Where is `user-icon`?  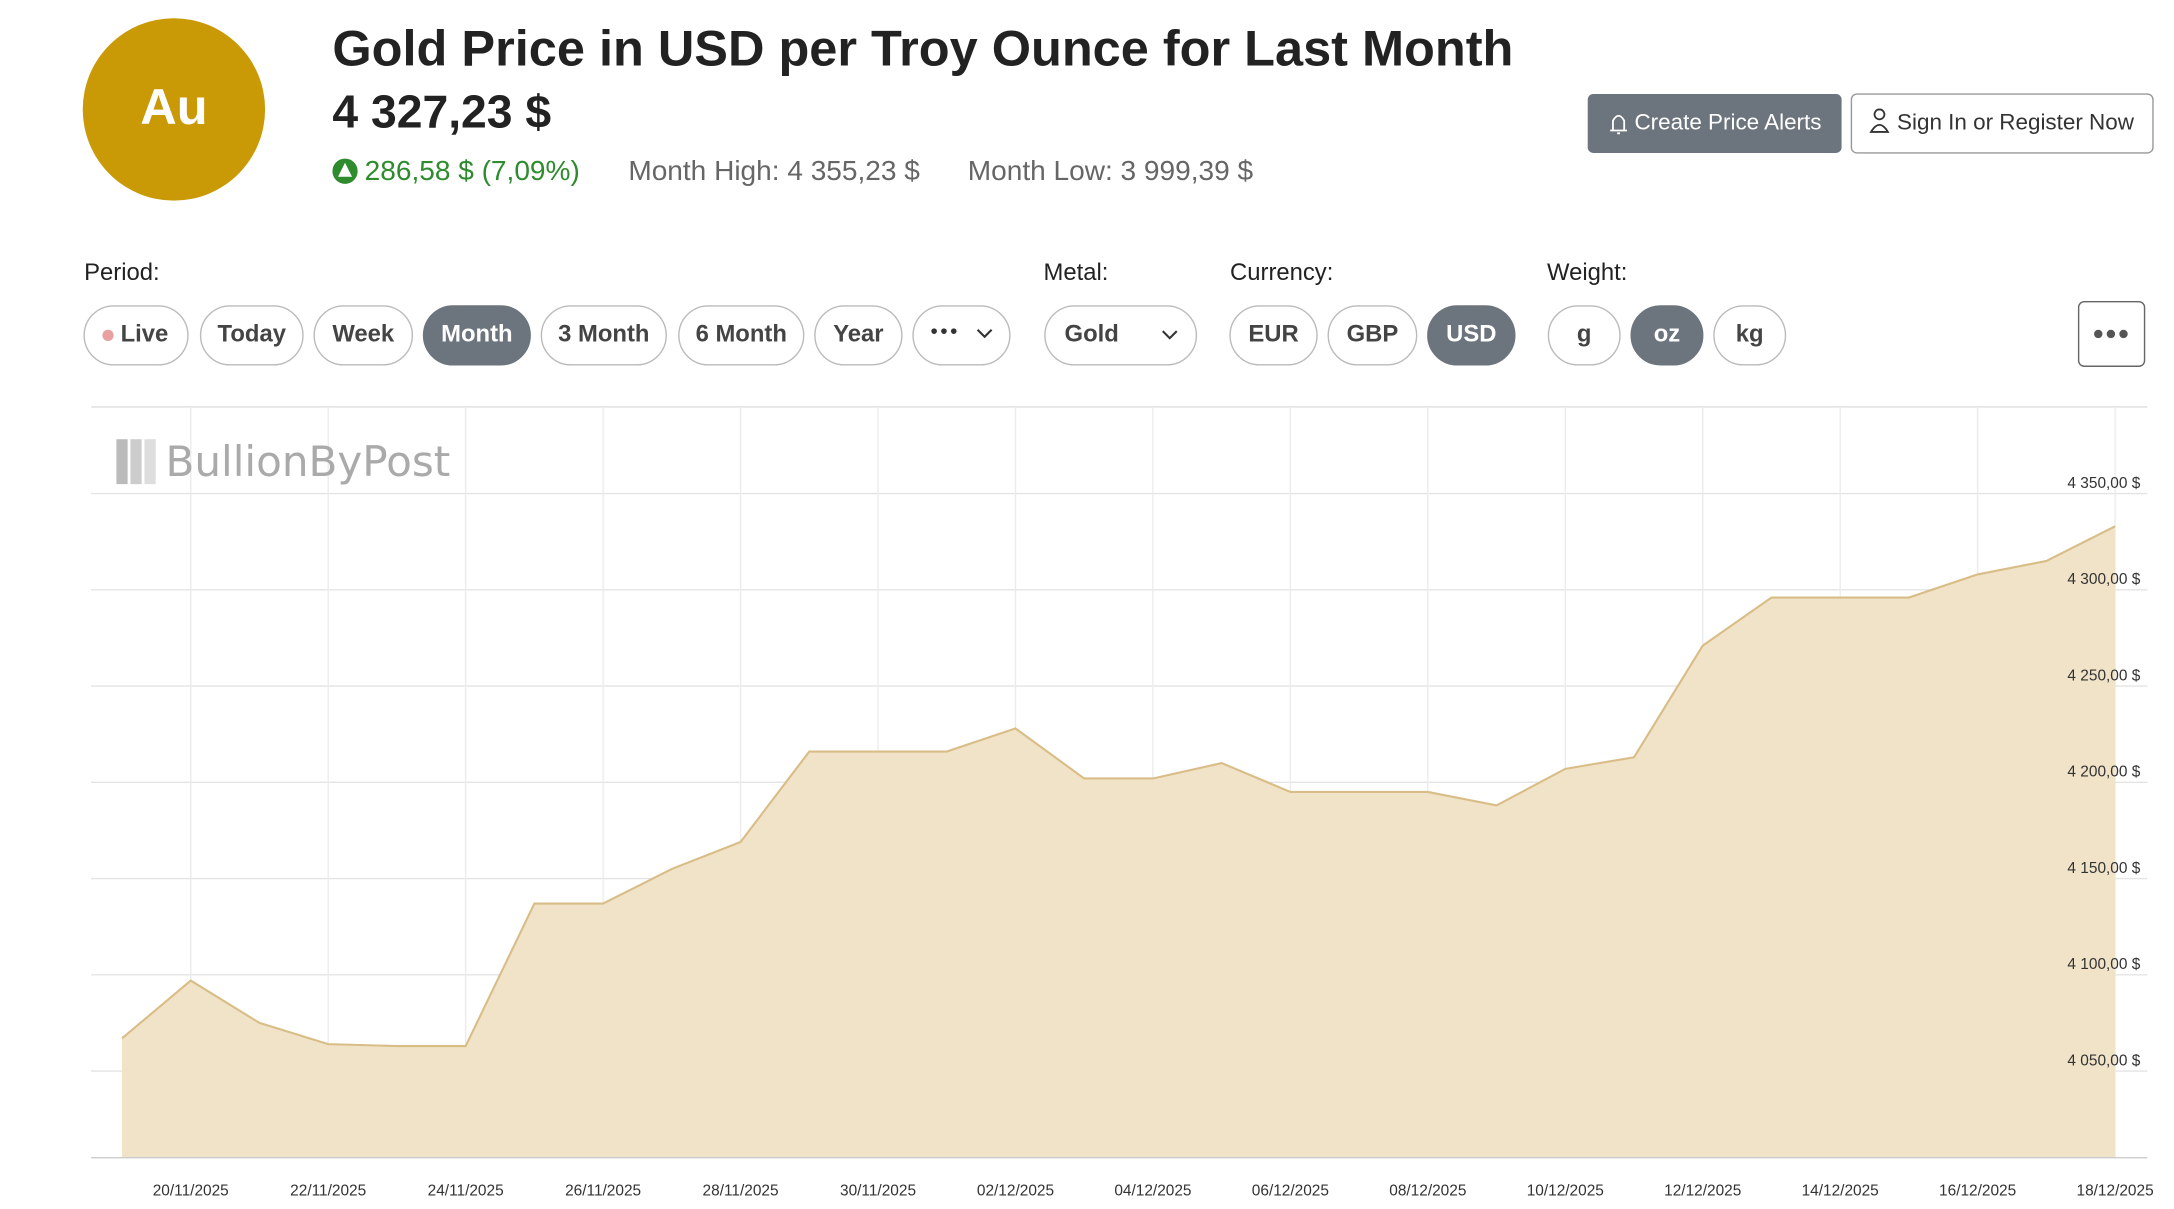
user-icon is located at coordinates (1879, 120).